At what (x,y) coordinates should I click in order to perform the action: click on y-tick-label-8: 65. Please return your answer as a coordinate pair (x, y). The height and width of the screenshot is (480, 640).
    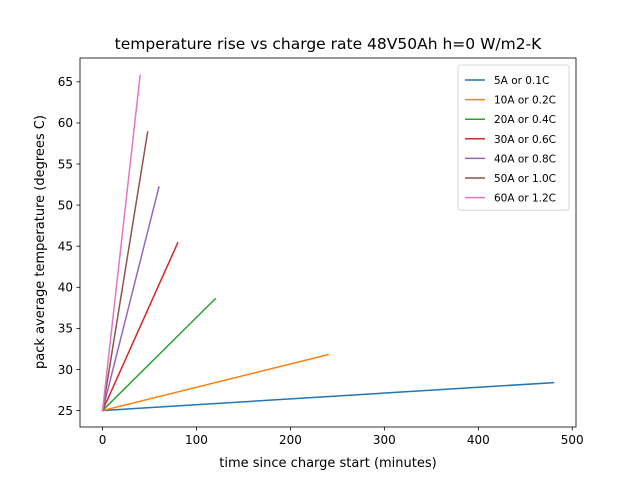
    Looking at the image, I should click on (65, 82).